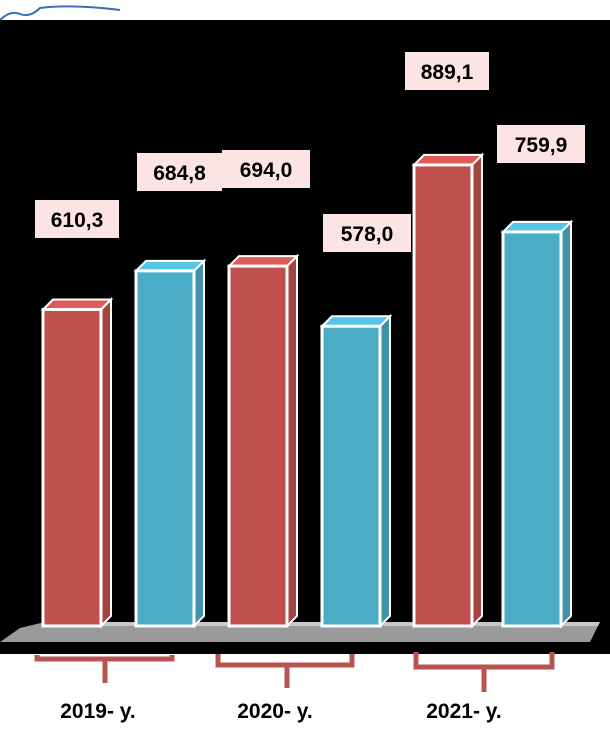 The width and height of the screenshot is (610, 755). What do you see at coordinates (448, 390) in the screenshot?
I see `bar-a-2021` at bounding box center [448, 390].